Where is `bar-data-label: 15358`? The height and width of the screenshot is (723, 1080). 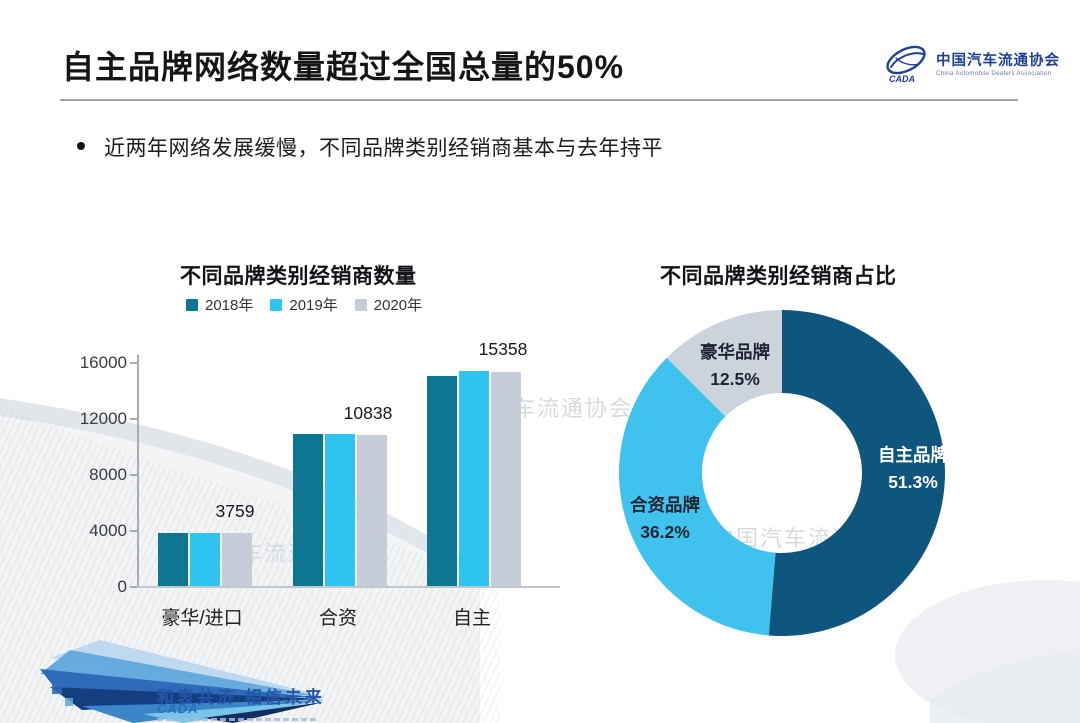
bar-data-label: 15358 is located at coordinates (503, 349).